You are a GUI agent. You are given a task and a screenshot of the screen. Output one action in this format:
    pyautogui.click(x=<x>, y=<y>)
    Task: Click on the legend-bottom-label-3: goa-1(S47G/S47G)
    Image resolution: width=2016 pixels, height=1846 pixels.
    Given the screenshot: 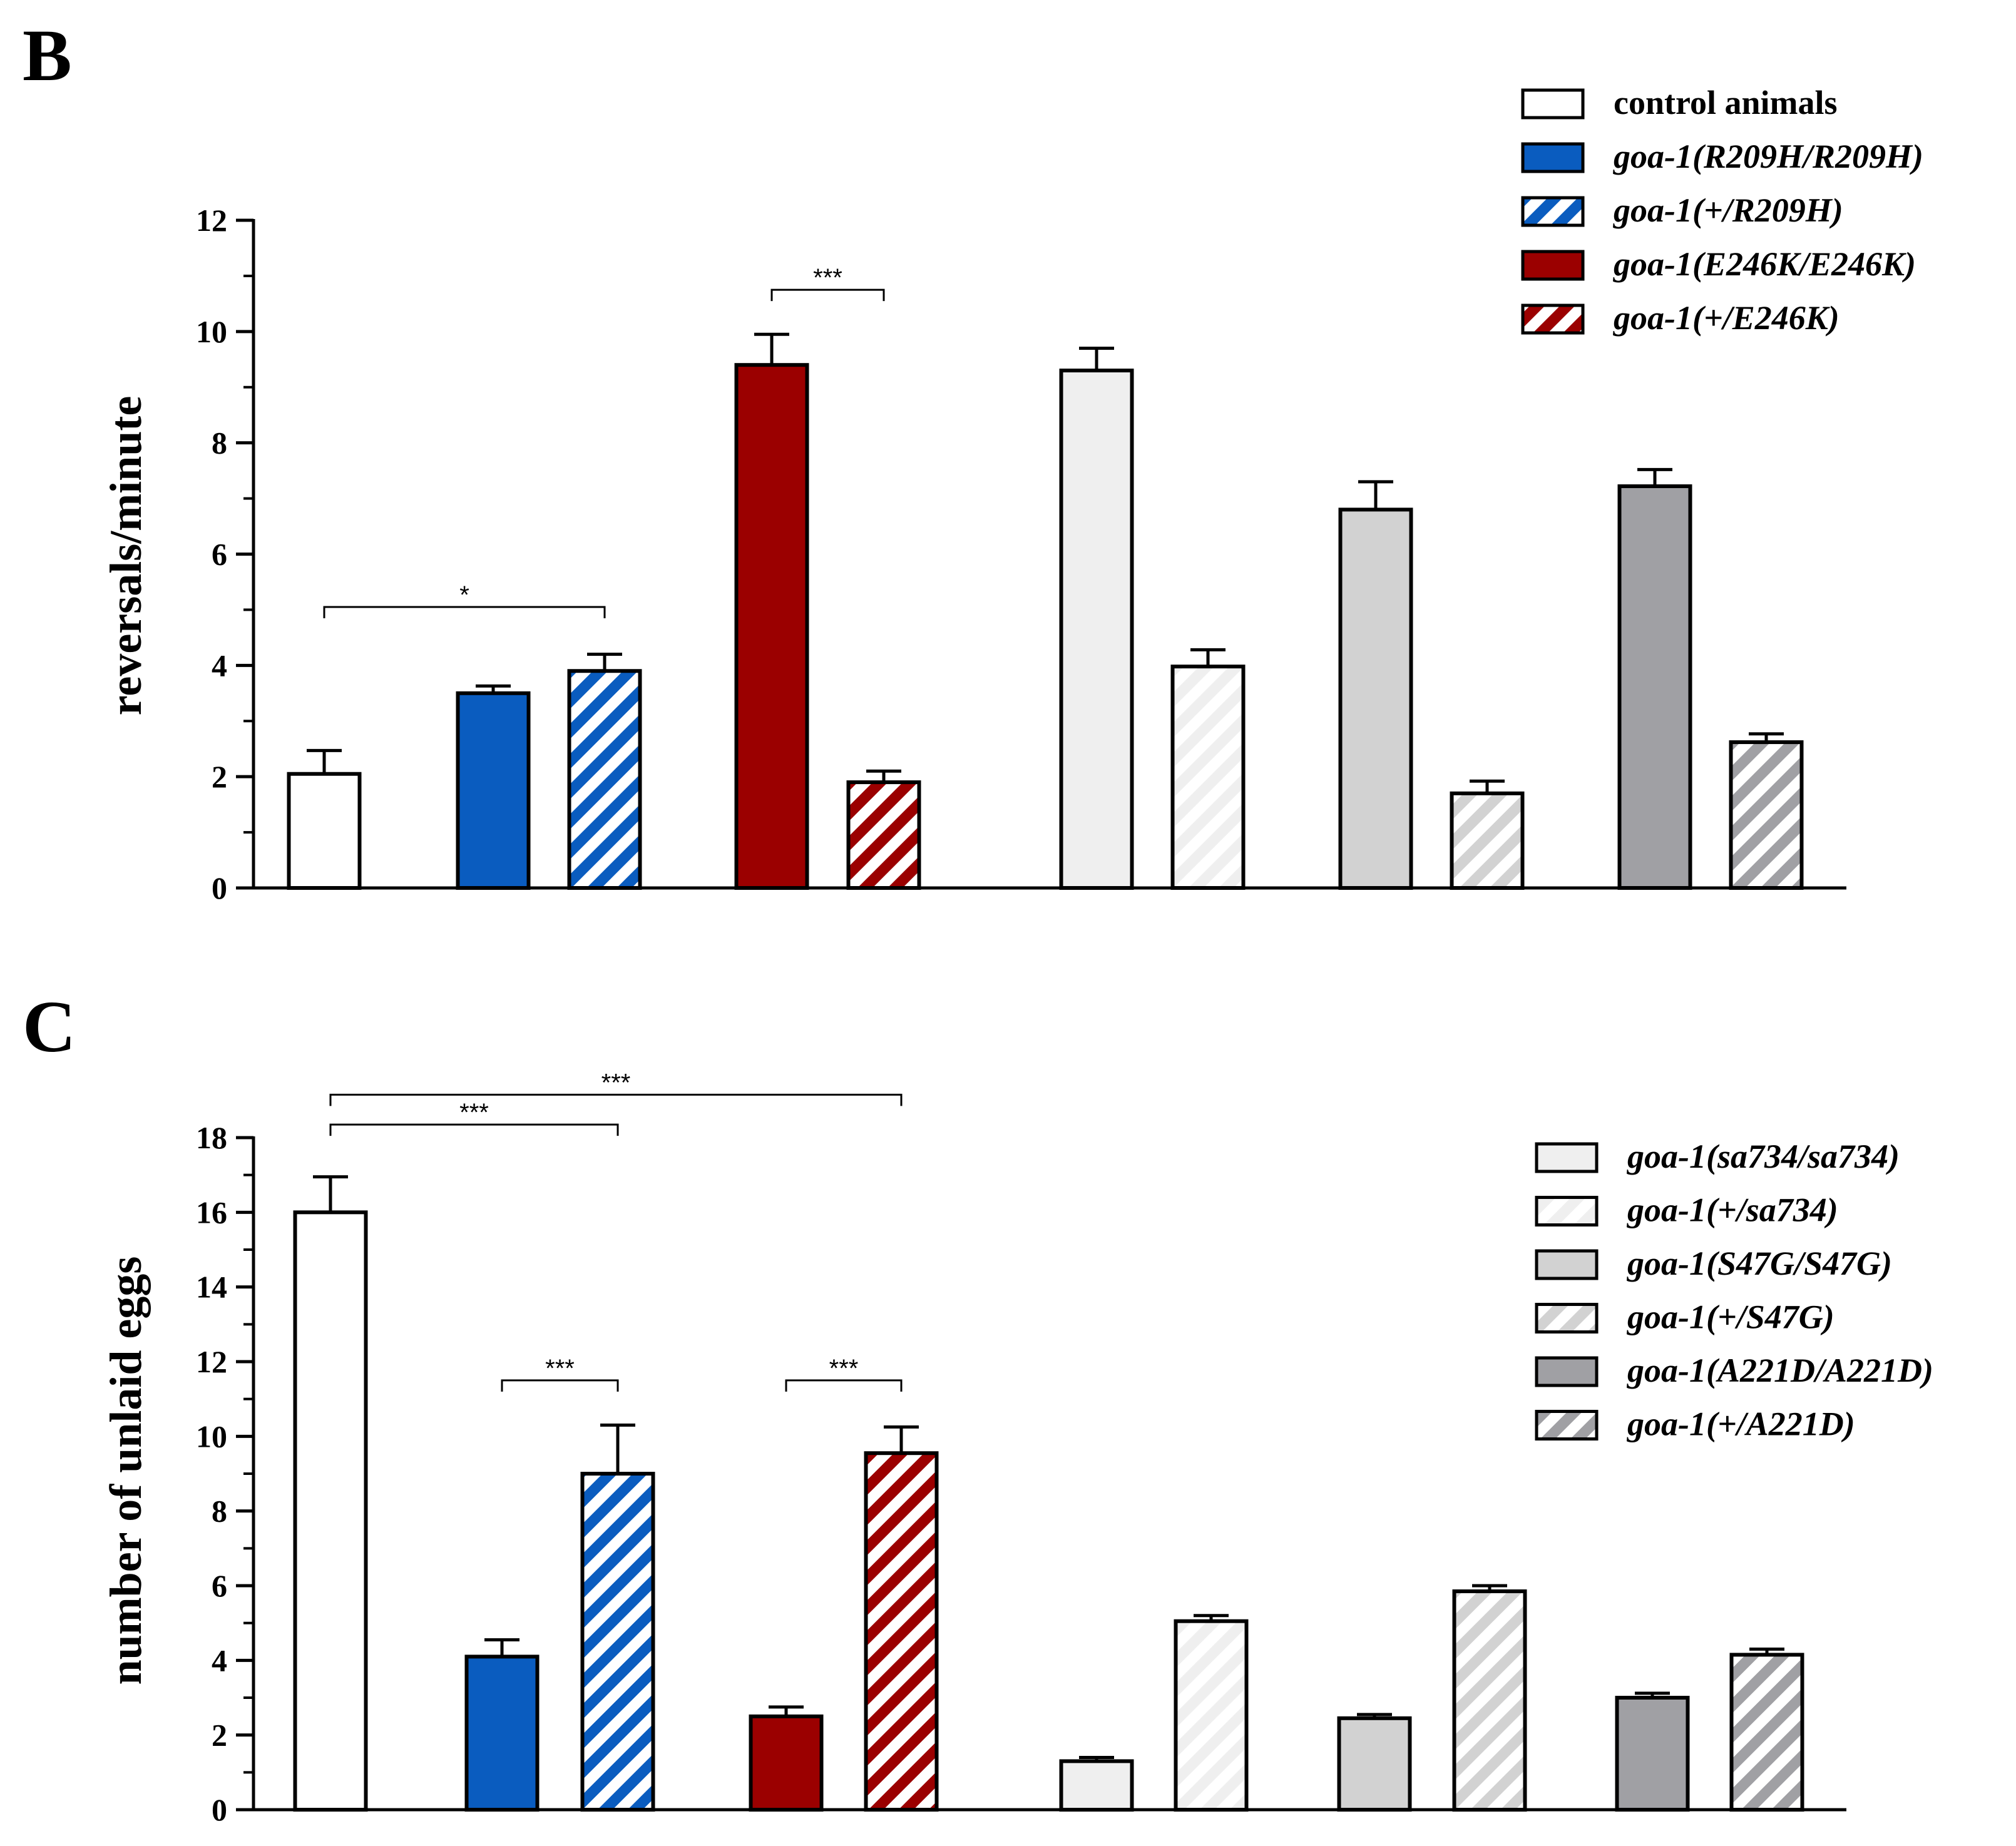 What is the action you would take?
    pyautogui.click(x=1759, y=1263)
    